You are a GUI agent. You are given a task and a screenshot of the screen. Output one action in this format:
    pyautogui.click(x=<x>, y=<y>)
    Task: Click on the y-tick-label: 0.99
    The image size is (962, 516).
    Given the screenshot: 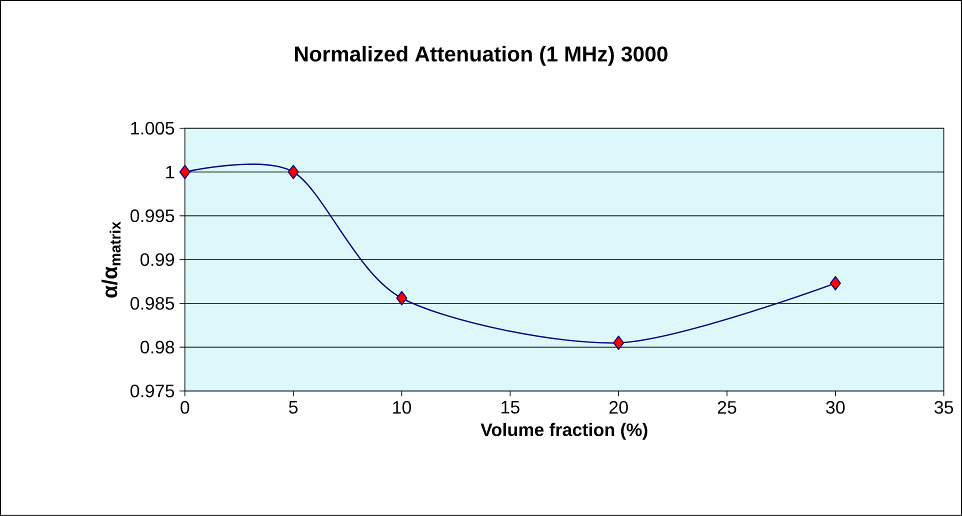 What is the action you would take?
    pyautogui.click(x=157, y=259)
    